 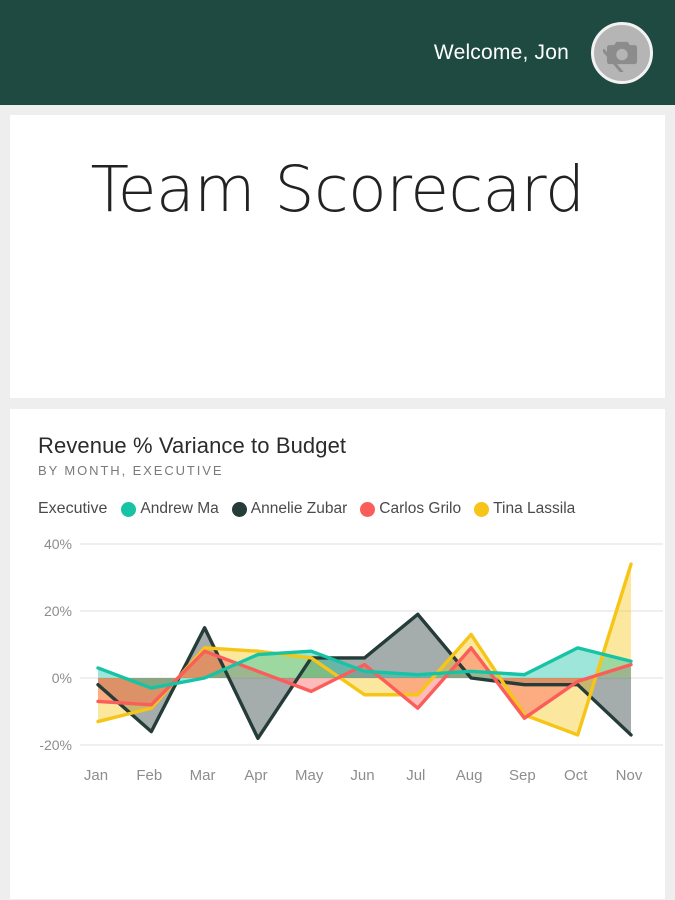 What do you see at coordinates (309, 775) in the screenshot?
I see `x-axis-tick-label: May` at bounding box center [309, 775].